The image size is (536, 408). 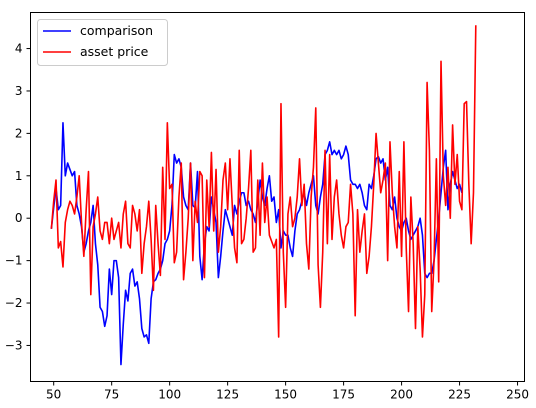 What do you see at coordinates (53, 395) in the screenshot?
I see `x-tick-label: 50` at bounding box center [53, 395].